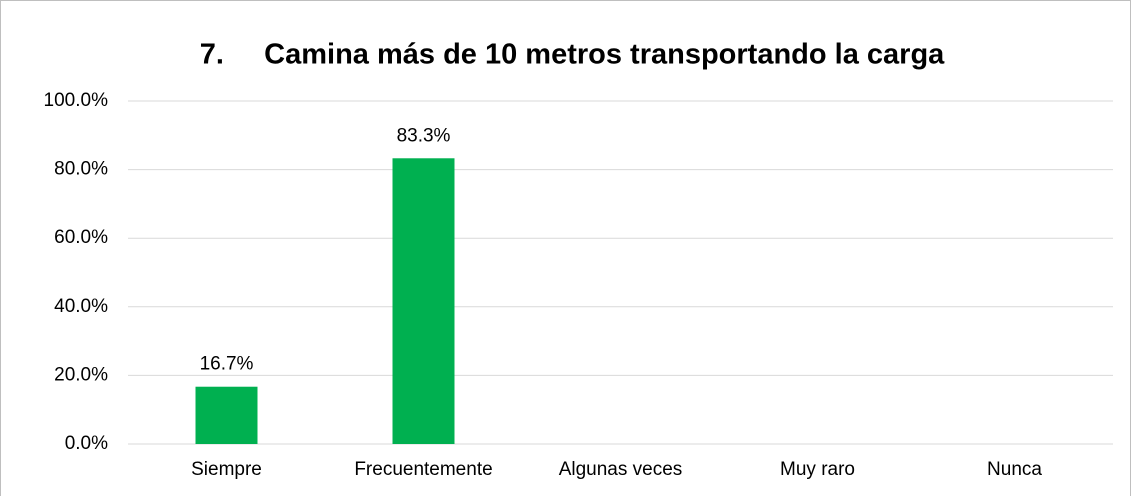 The height and width of the screenshot is (496, 1131). What do you see at coordinates (81, 237) in the screenshot?
I see `y-tick-label: 60.0%` at bounding box center [81, 237].